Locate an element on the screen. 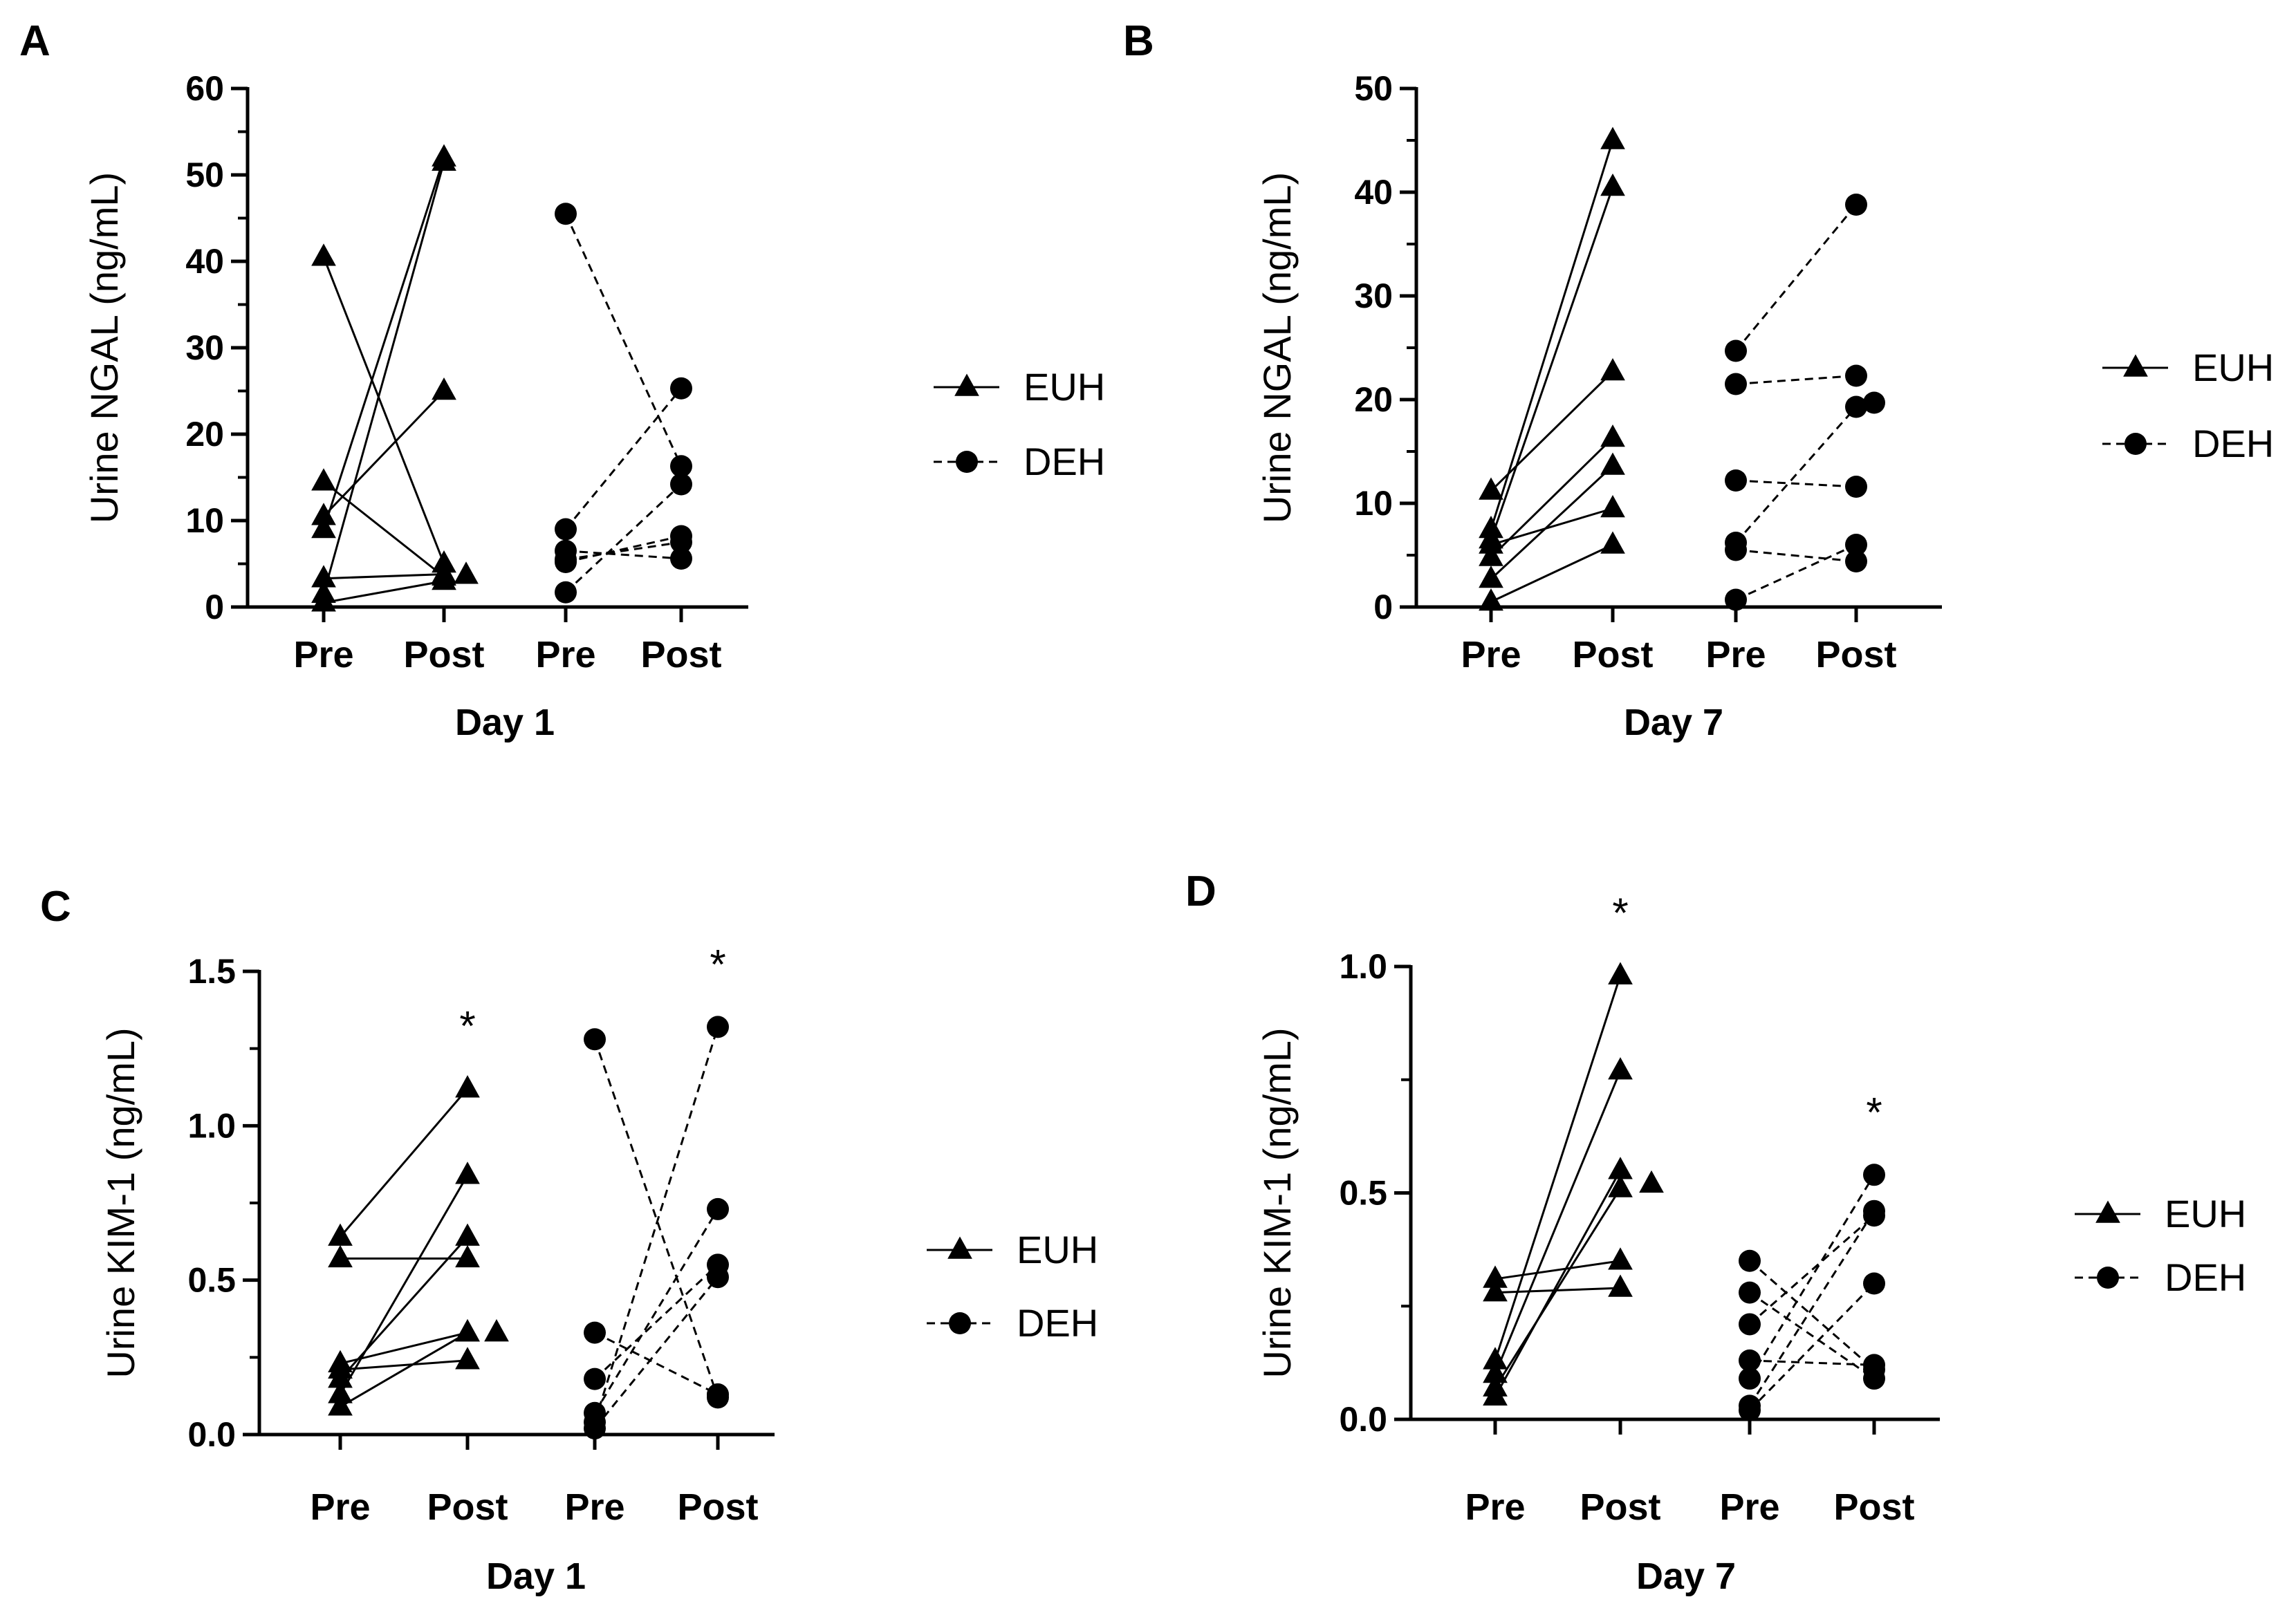 Image resolution: width=2296 pixels, height=1615 pixels. x-axis-title: Day 7 is located at coordinates (1674, 722).